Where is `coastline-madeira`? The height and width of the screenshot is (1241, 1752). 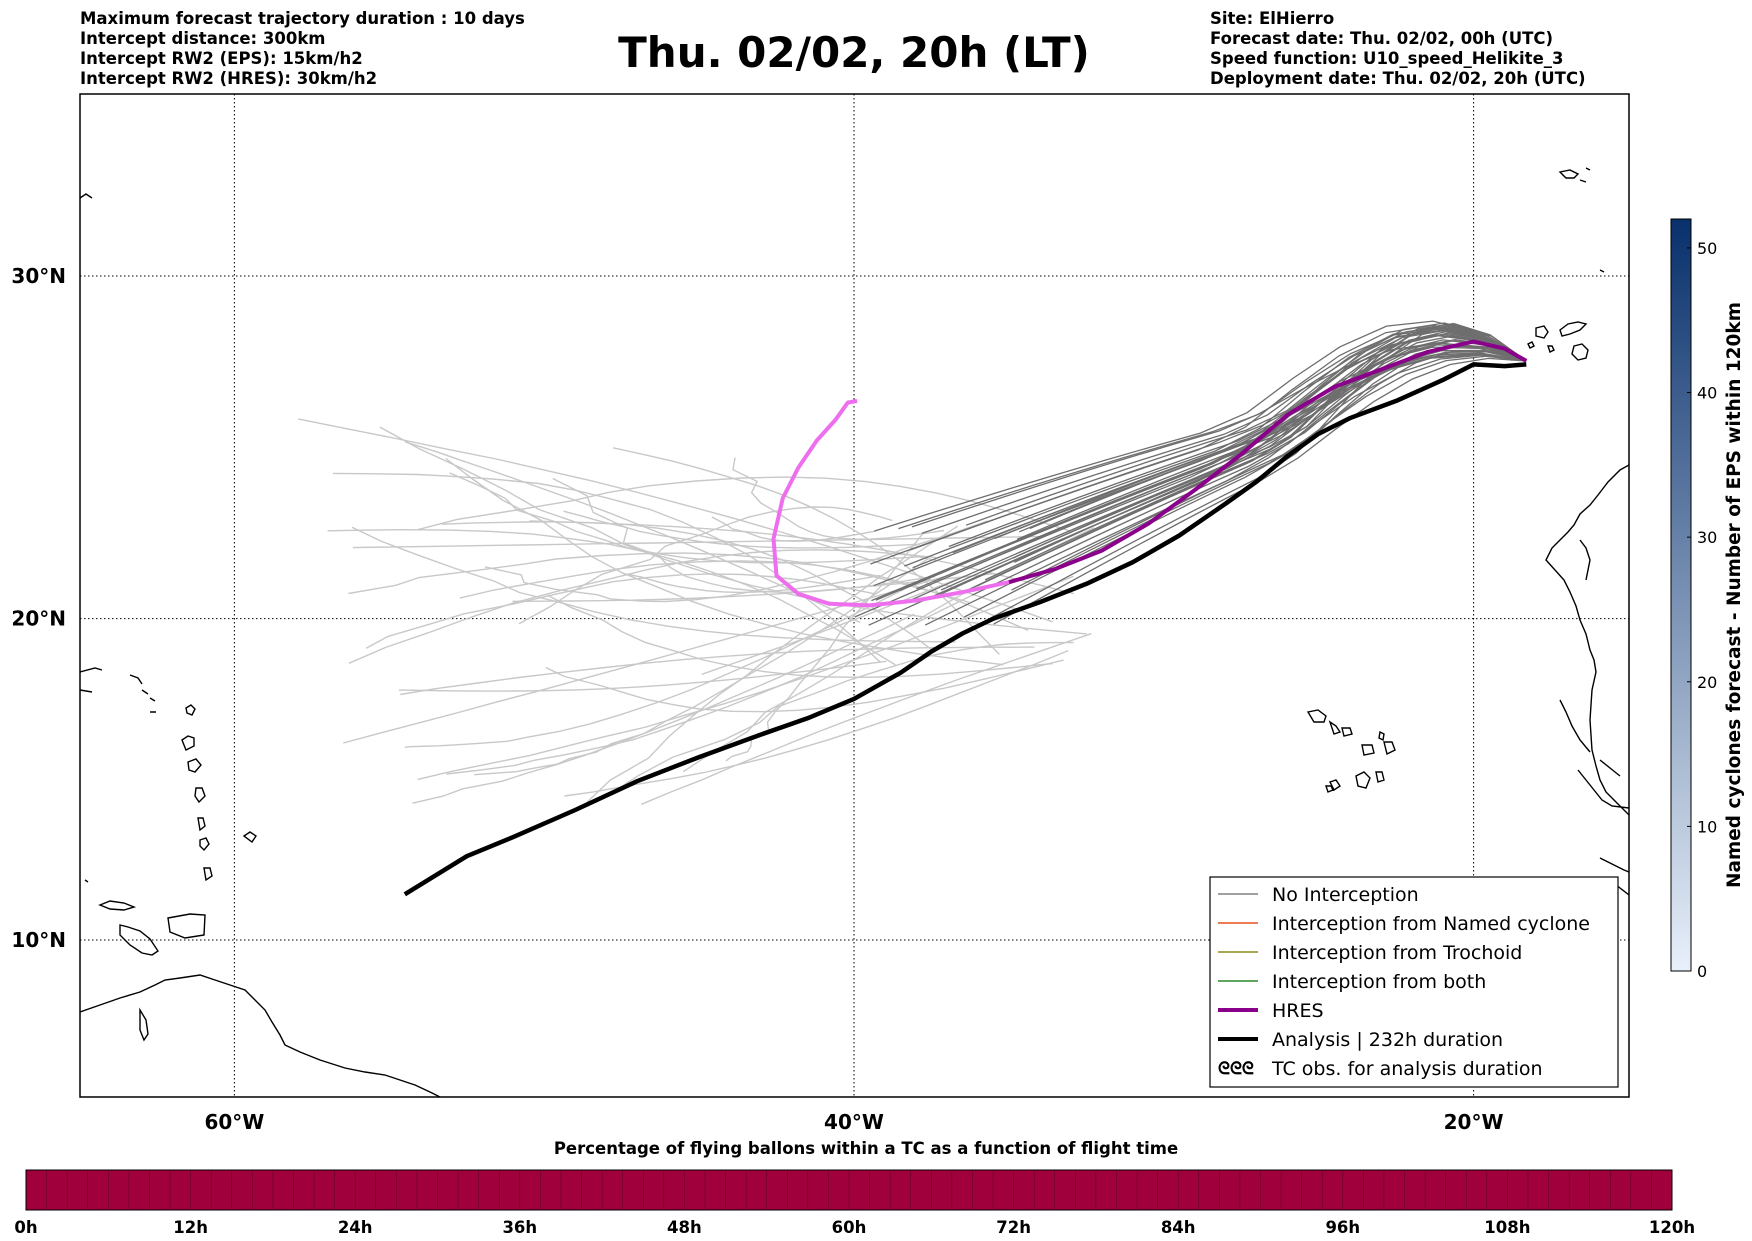 coastline-madeira is located at coordinates (1574, 175).